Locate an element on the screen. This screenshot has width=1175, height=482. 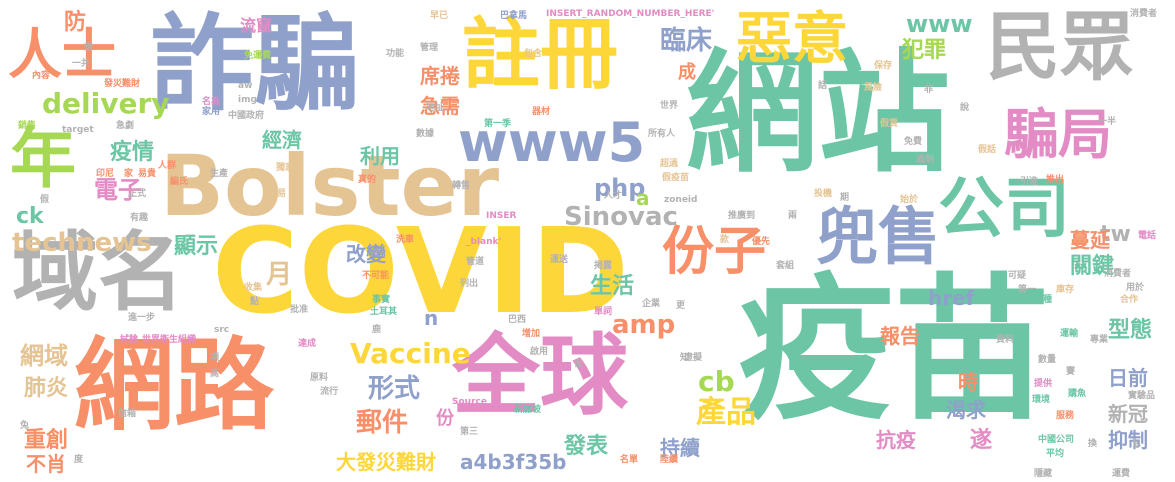
word-cloud-word: 款 is located at coordinates (725, 240).